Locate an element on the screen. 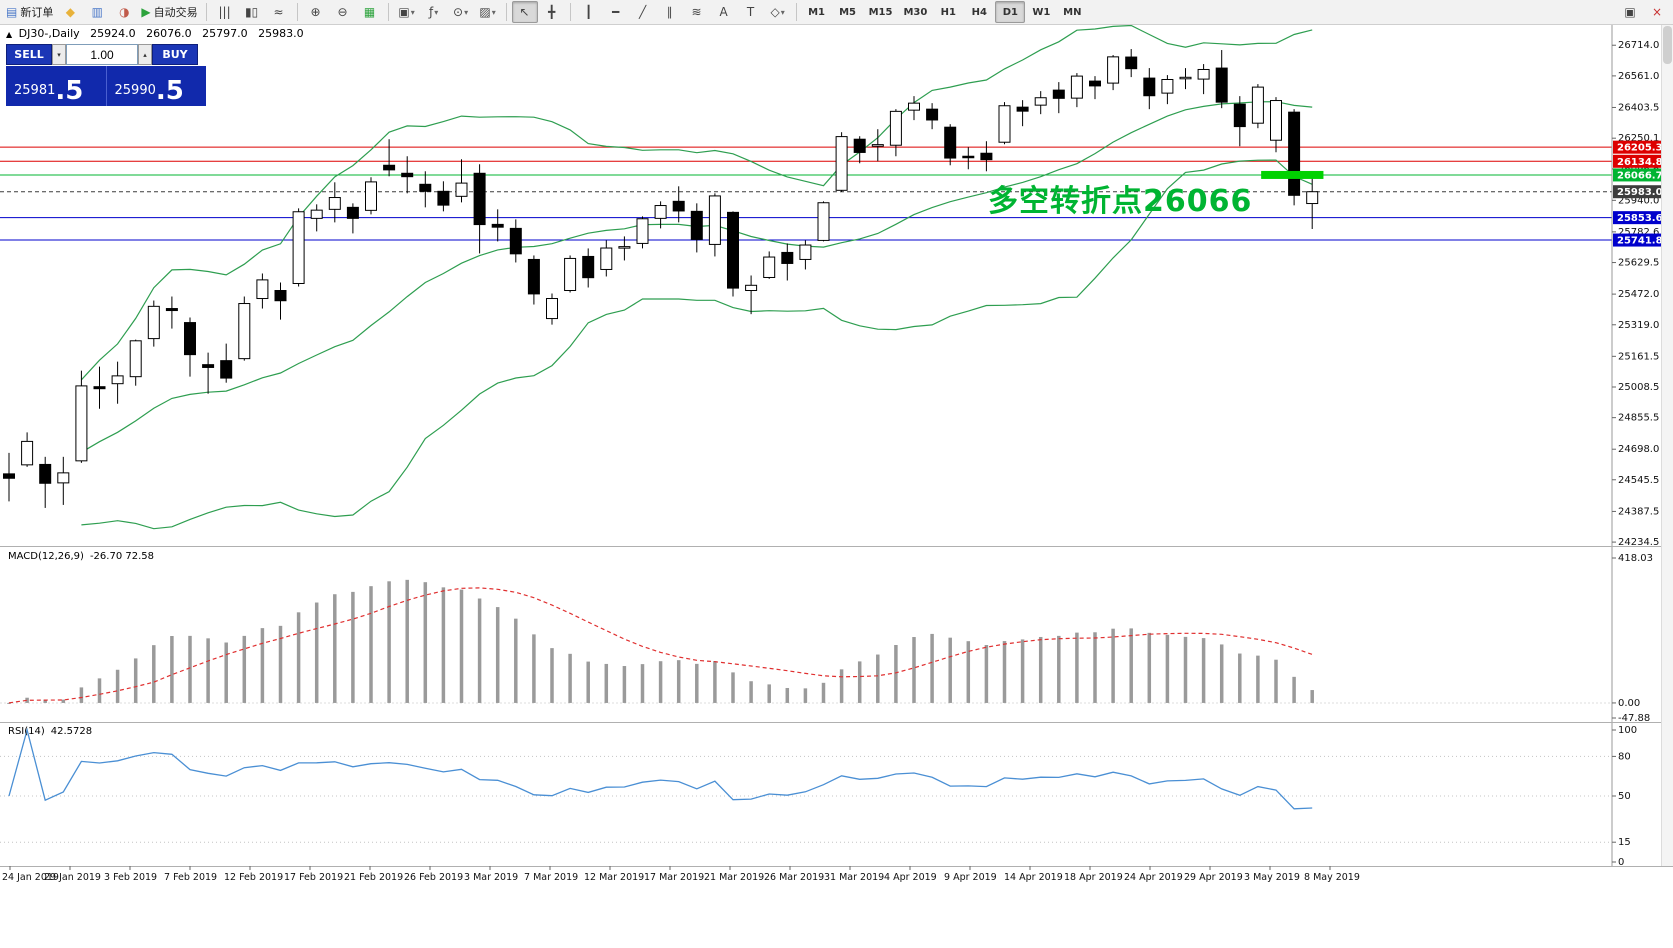  vertical-line-tool: ┃ is located at coordinates (589, 12).